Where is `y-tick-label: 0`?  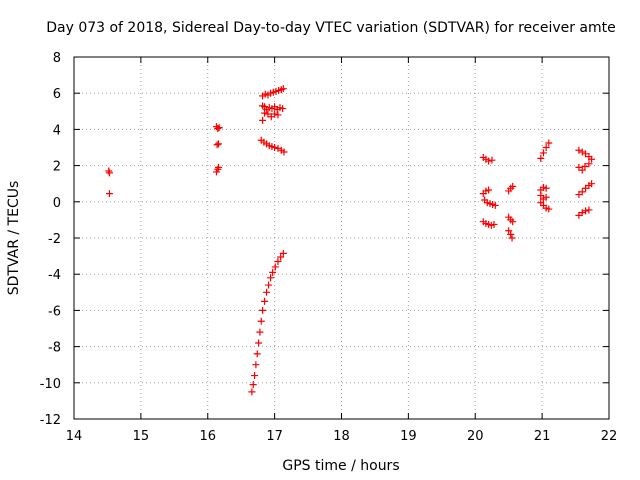
y-tick-label: 0 is located at coordinates (57, 203).